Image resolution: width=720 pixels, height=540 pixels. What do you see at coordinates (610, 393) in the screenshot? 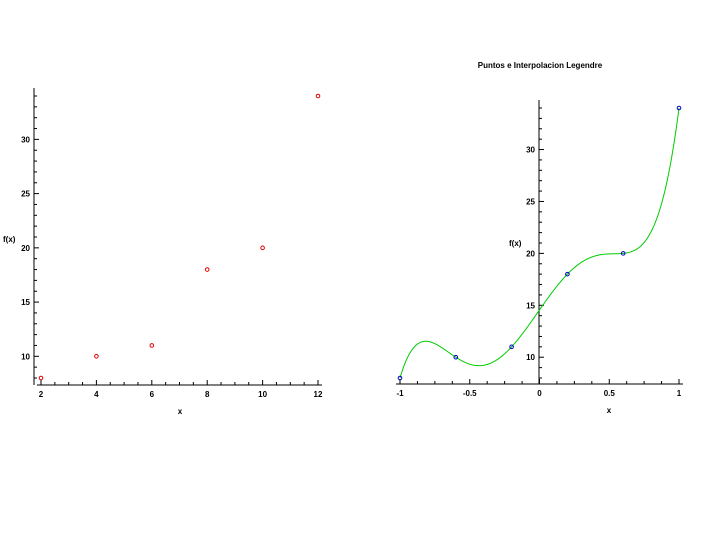
I see `x-tick-label: 0.5` at bounding box center [610, 393].